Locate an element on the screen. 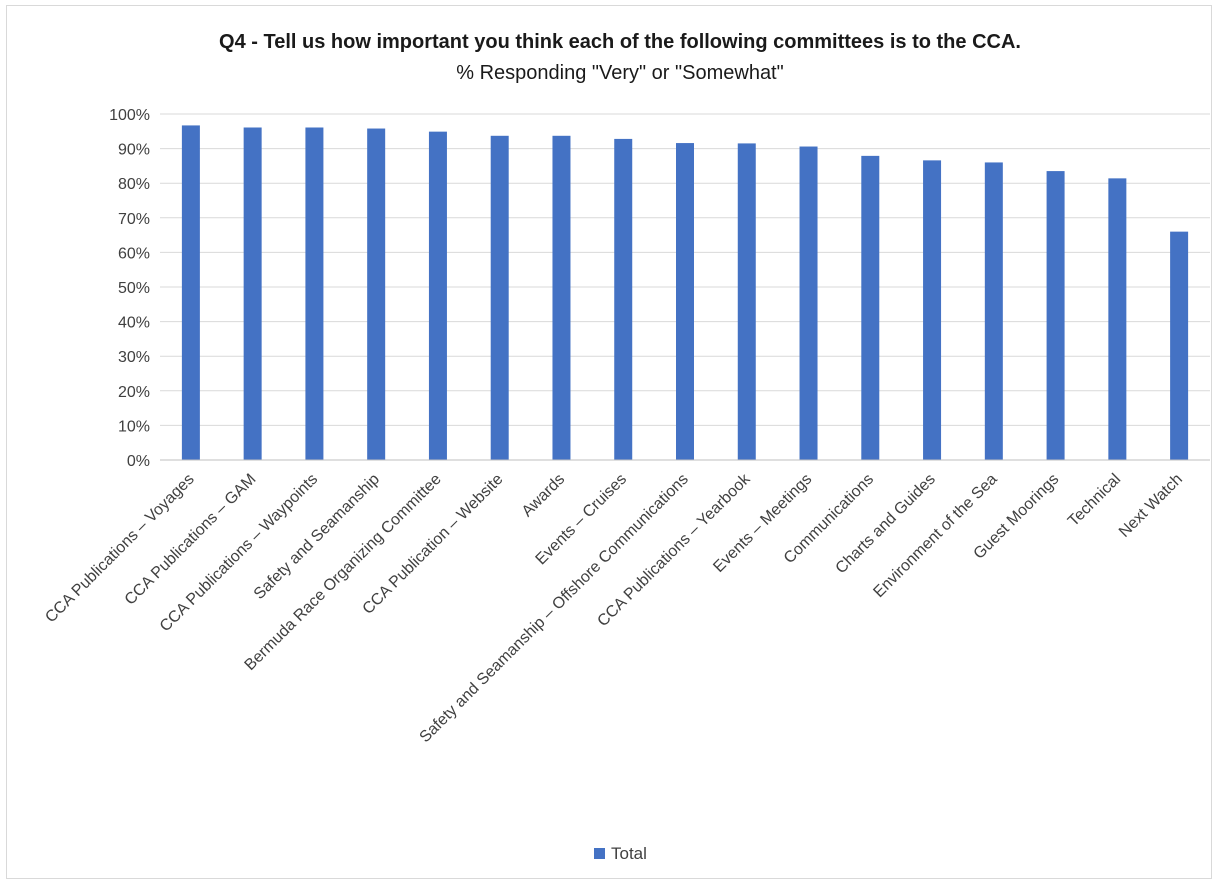  x-tick-label: Technical is located at coordinates (1094, 500).